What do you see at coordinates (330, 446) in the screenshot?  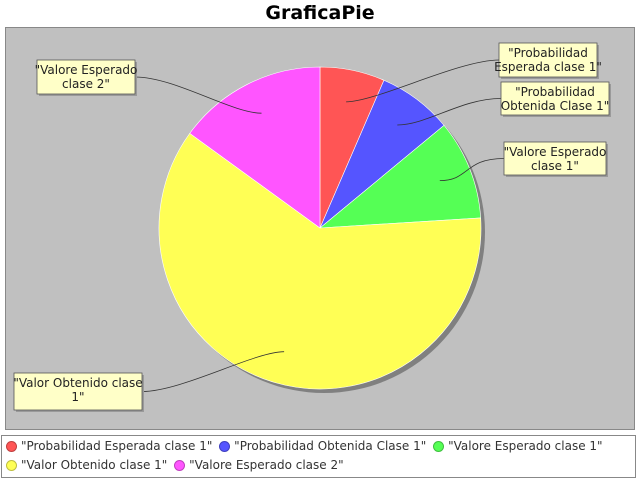 I see `legend-label: "Probabilidad Obtenida Clase 1"` at bounding box center [330, 446].